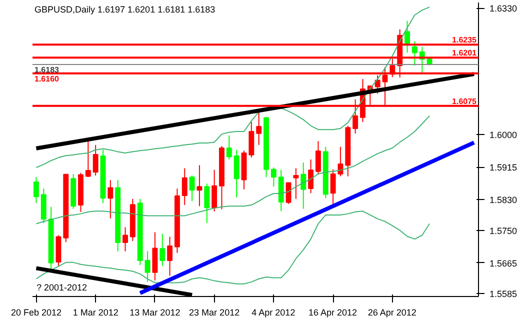  I want to click on x-tick-label: 16 Apr 2012, so click(333, 313).